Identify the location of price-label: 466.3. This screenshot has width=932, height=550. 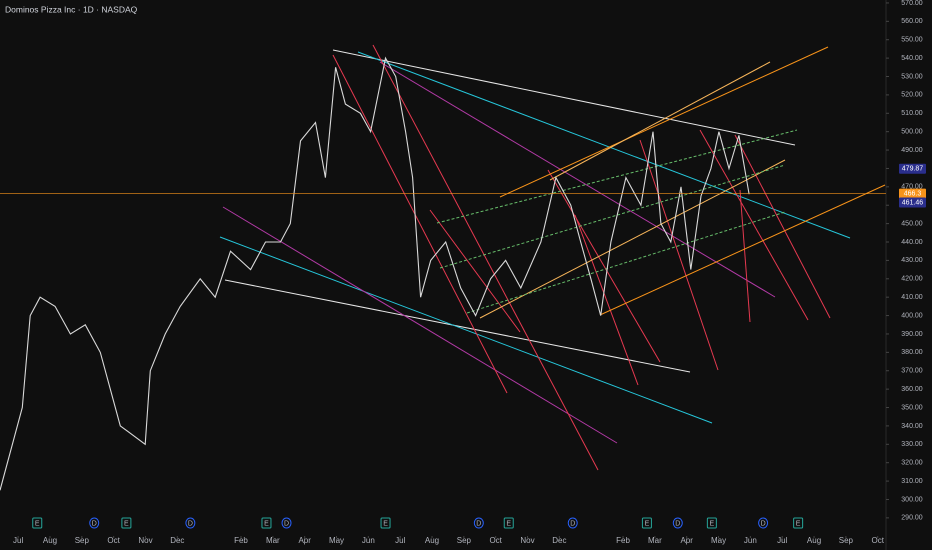
(913, 193).